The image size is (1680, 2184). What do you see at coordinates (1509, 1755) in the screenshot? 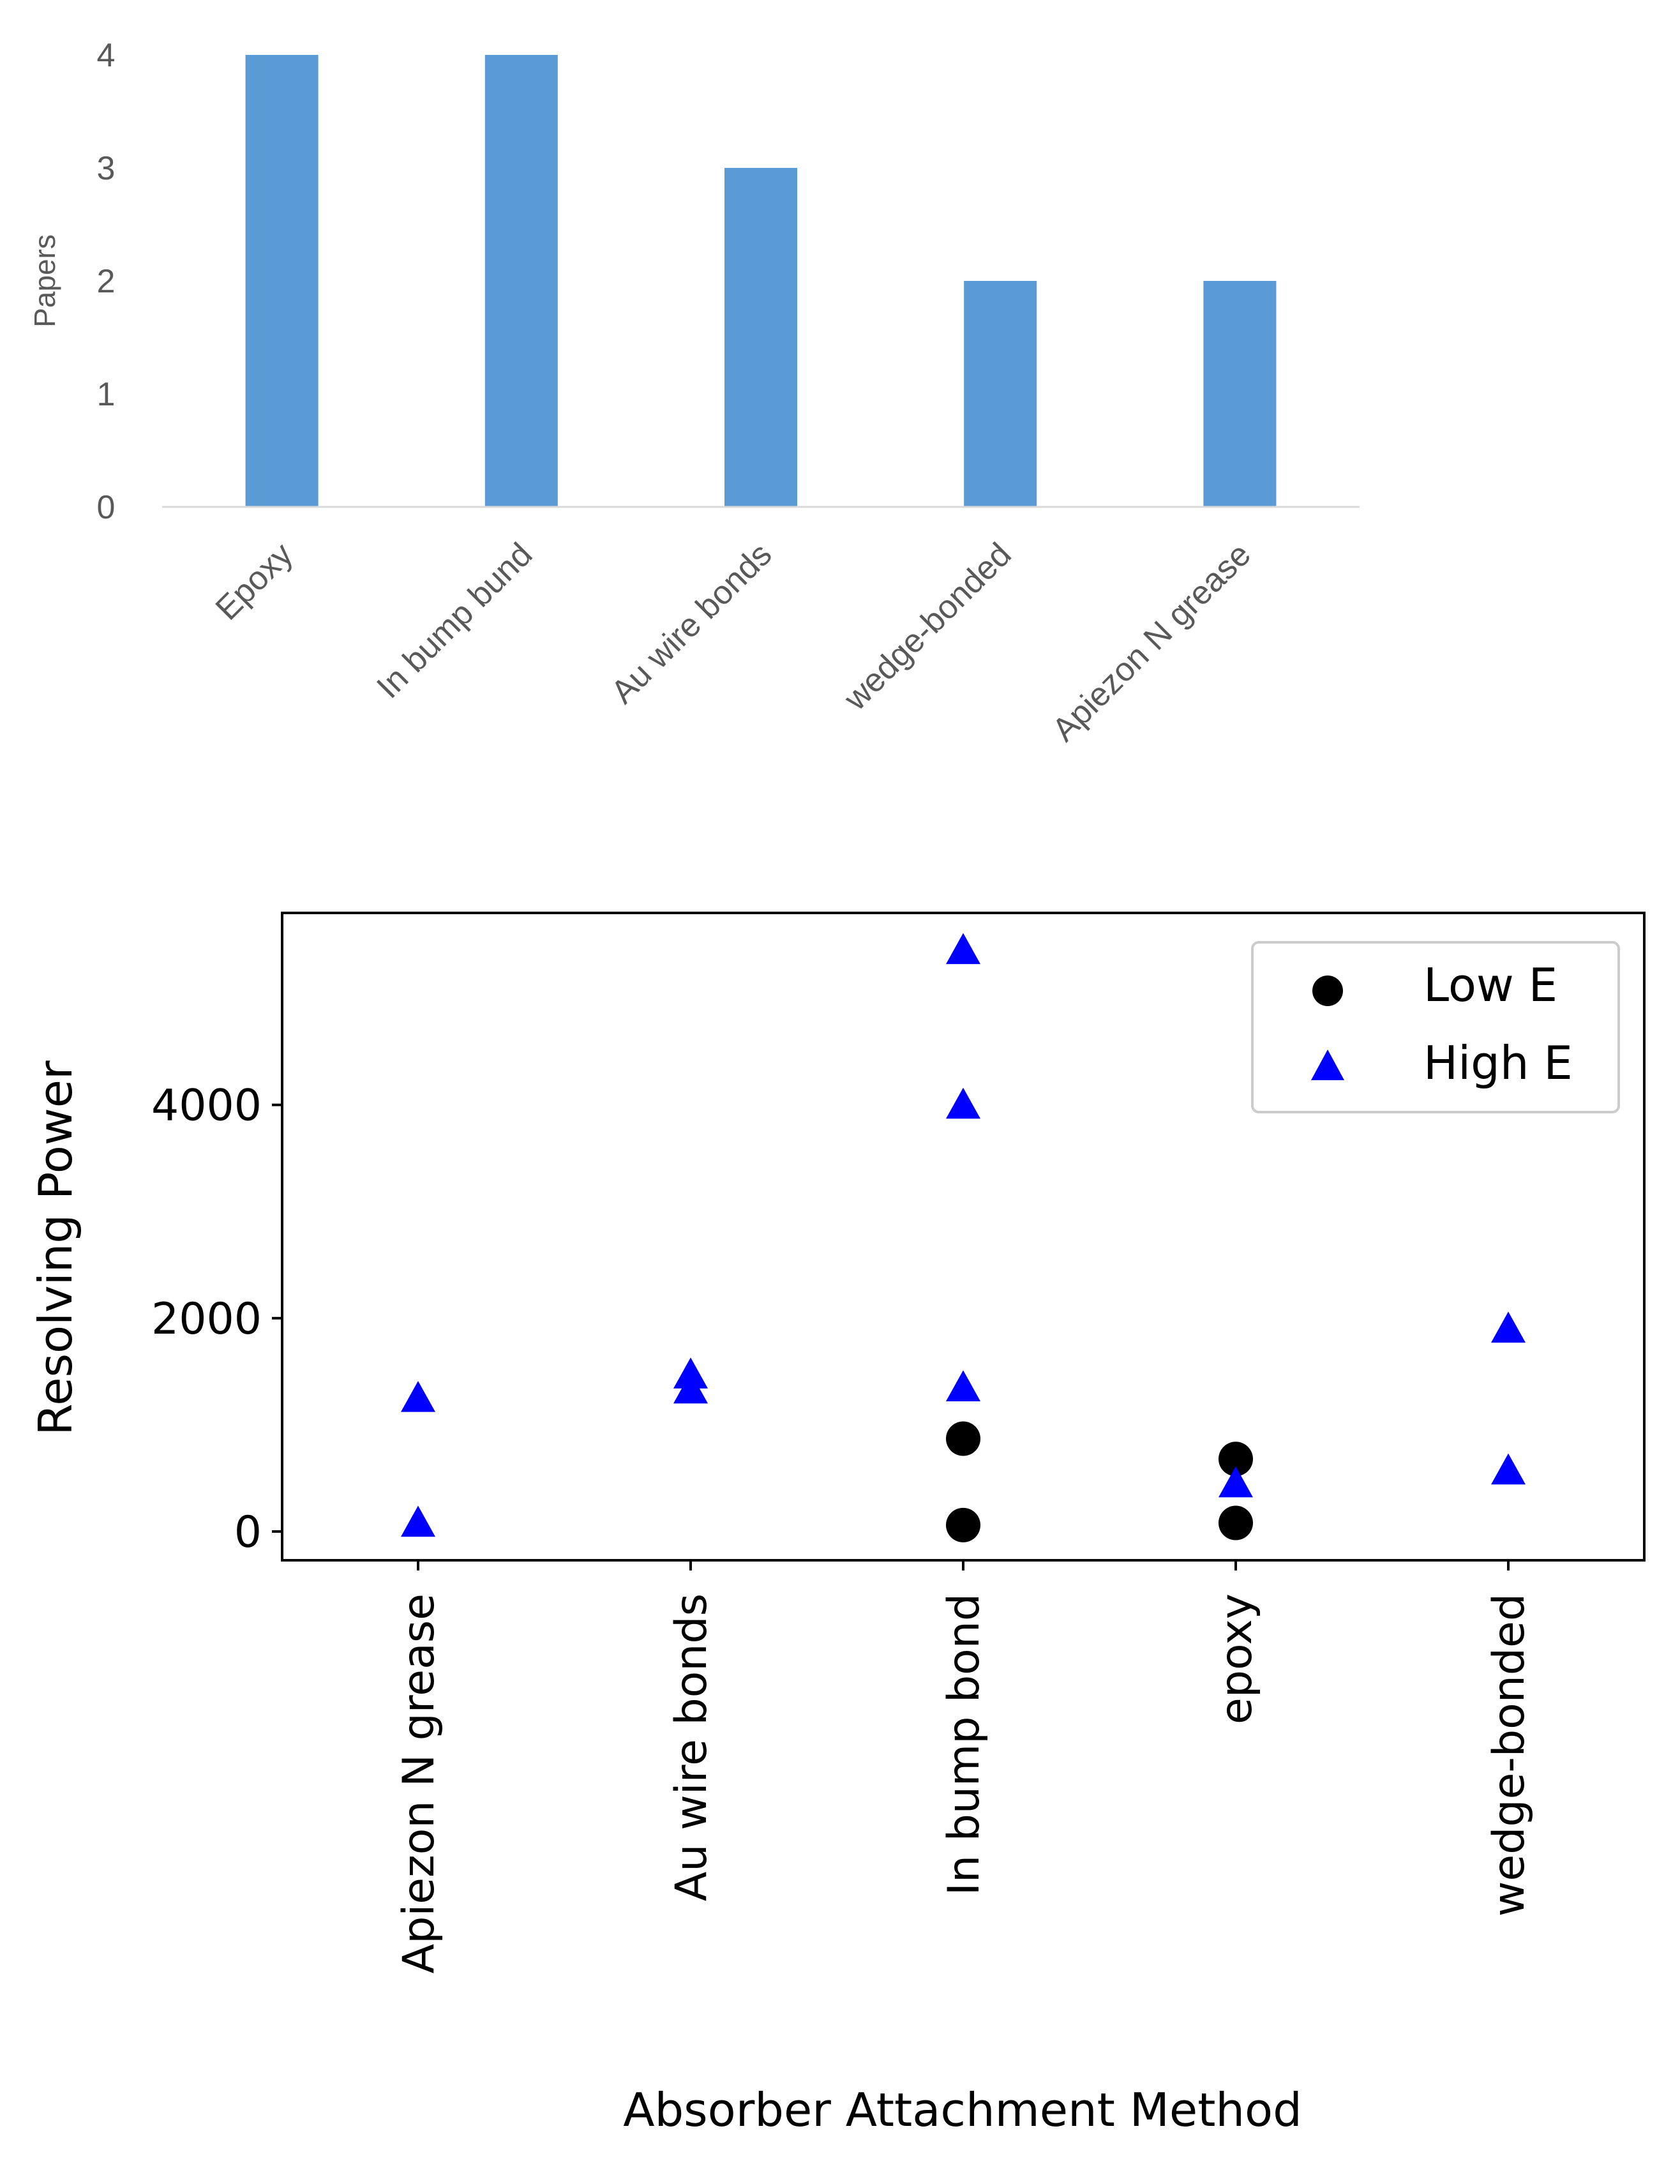
I see `scatter-x-tick-wedge-bonded: wedge-bonded` at bounding box center [1509, 1755].